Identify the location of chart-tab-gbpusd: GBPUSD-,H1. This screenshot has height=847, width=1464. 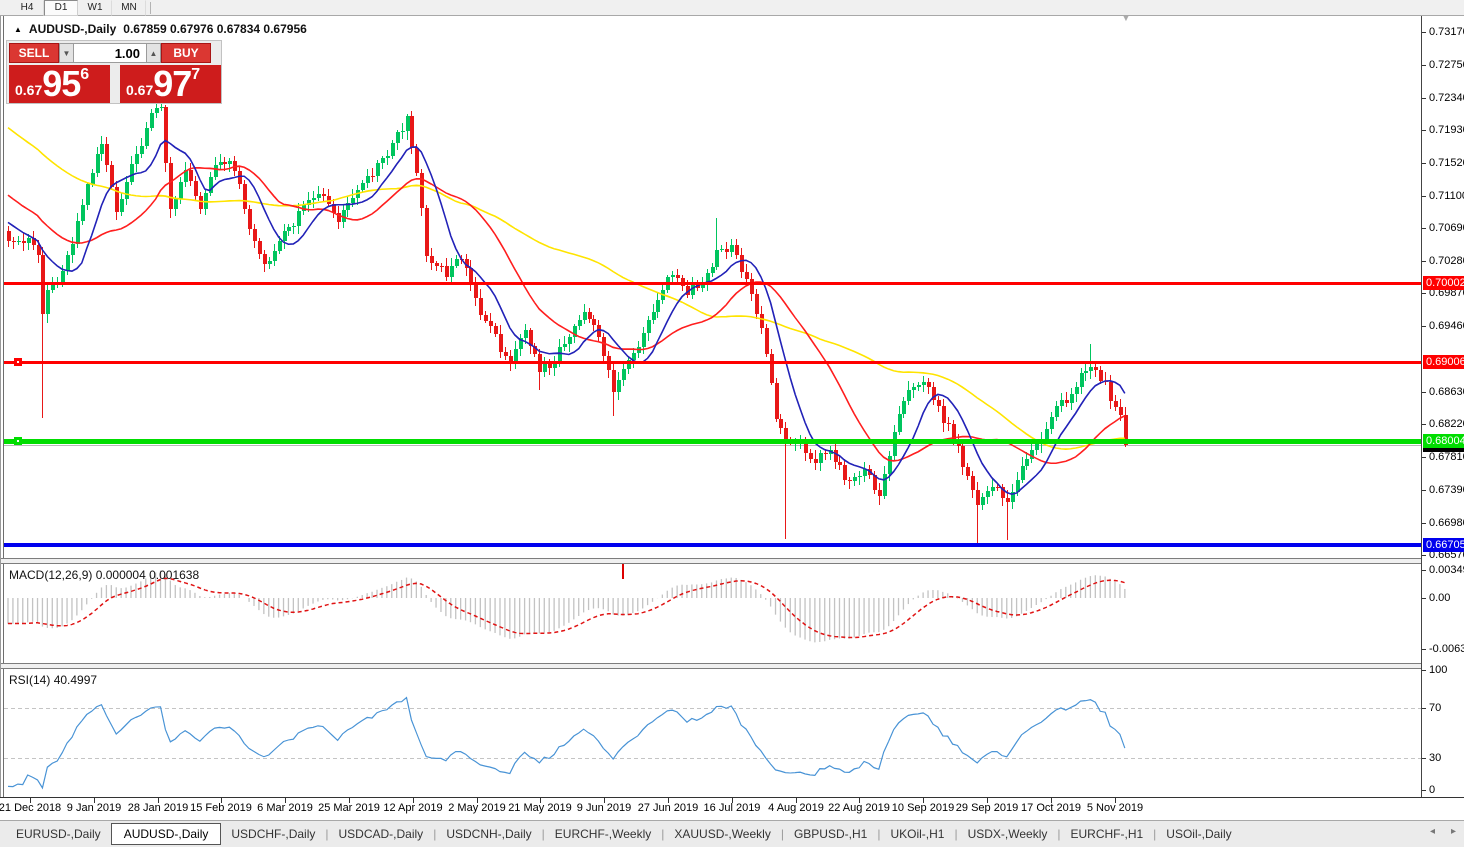
(830, 834).